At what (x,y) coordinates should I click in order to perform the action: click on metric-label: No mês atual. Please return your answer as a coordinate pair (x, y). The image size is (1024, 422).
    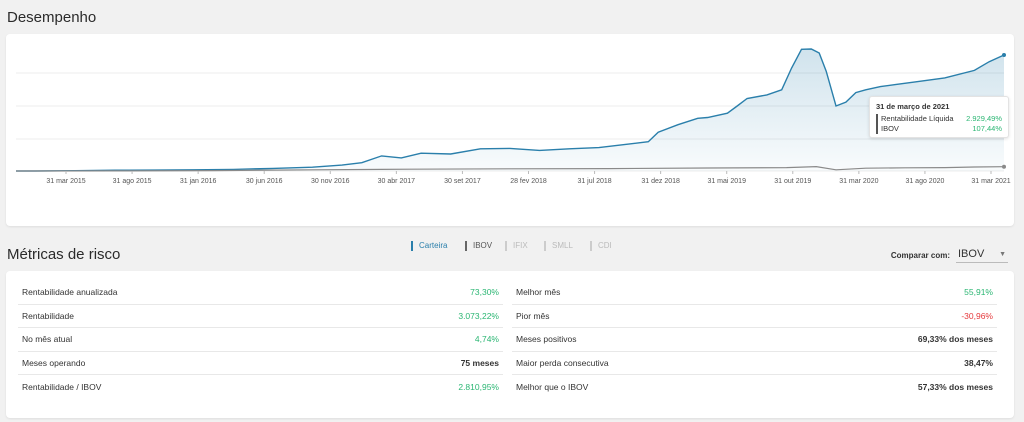
    Looking at the image, I should click on (47, 339).